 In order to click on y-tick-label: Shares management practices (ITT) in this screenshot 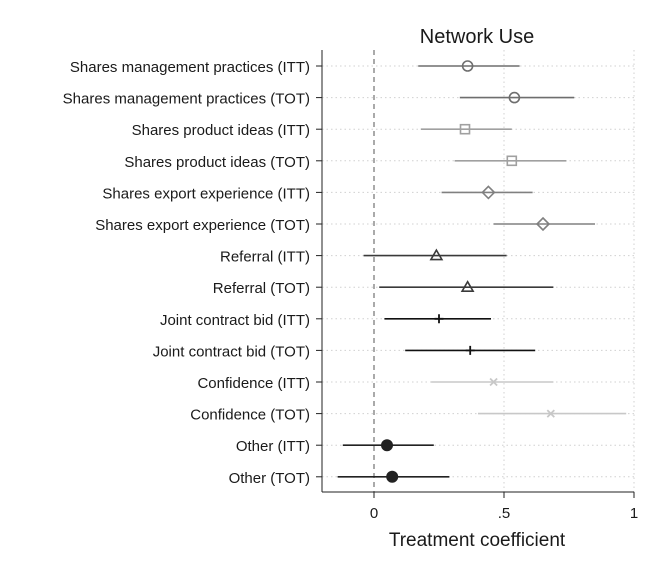, I will do `click(190, 67)`.